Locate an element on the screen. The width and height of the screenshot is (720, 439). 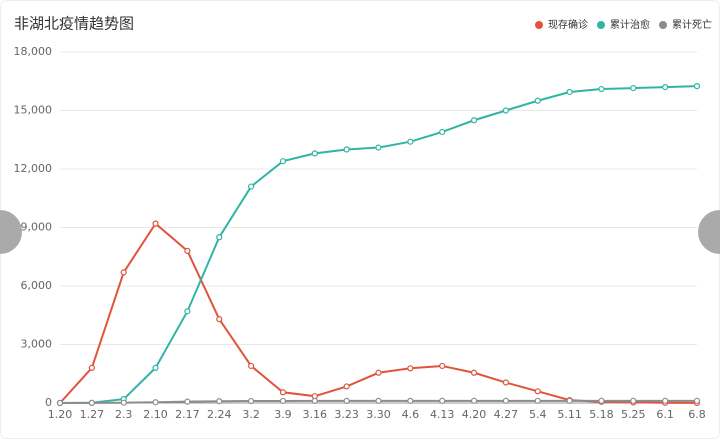
x-tick-label: 4.13 is located at coordinates (442, 414).